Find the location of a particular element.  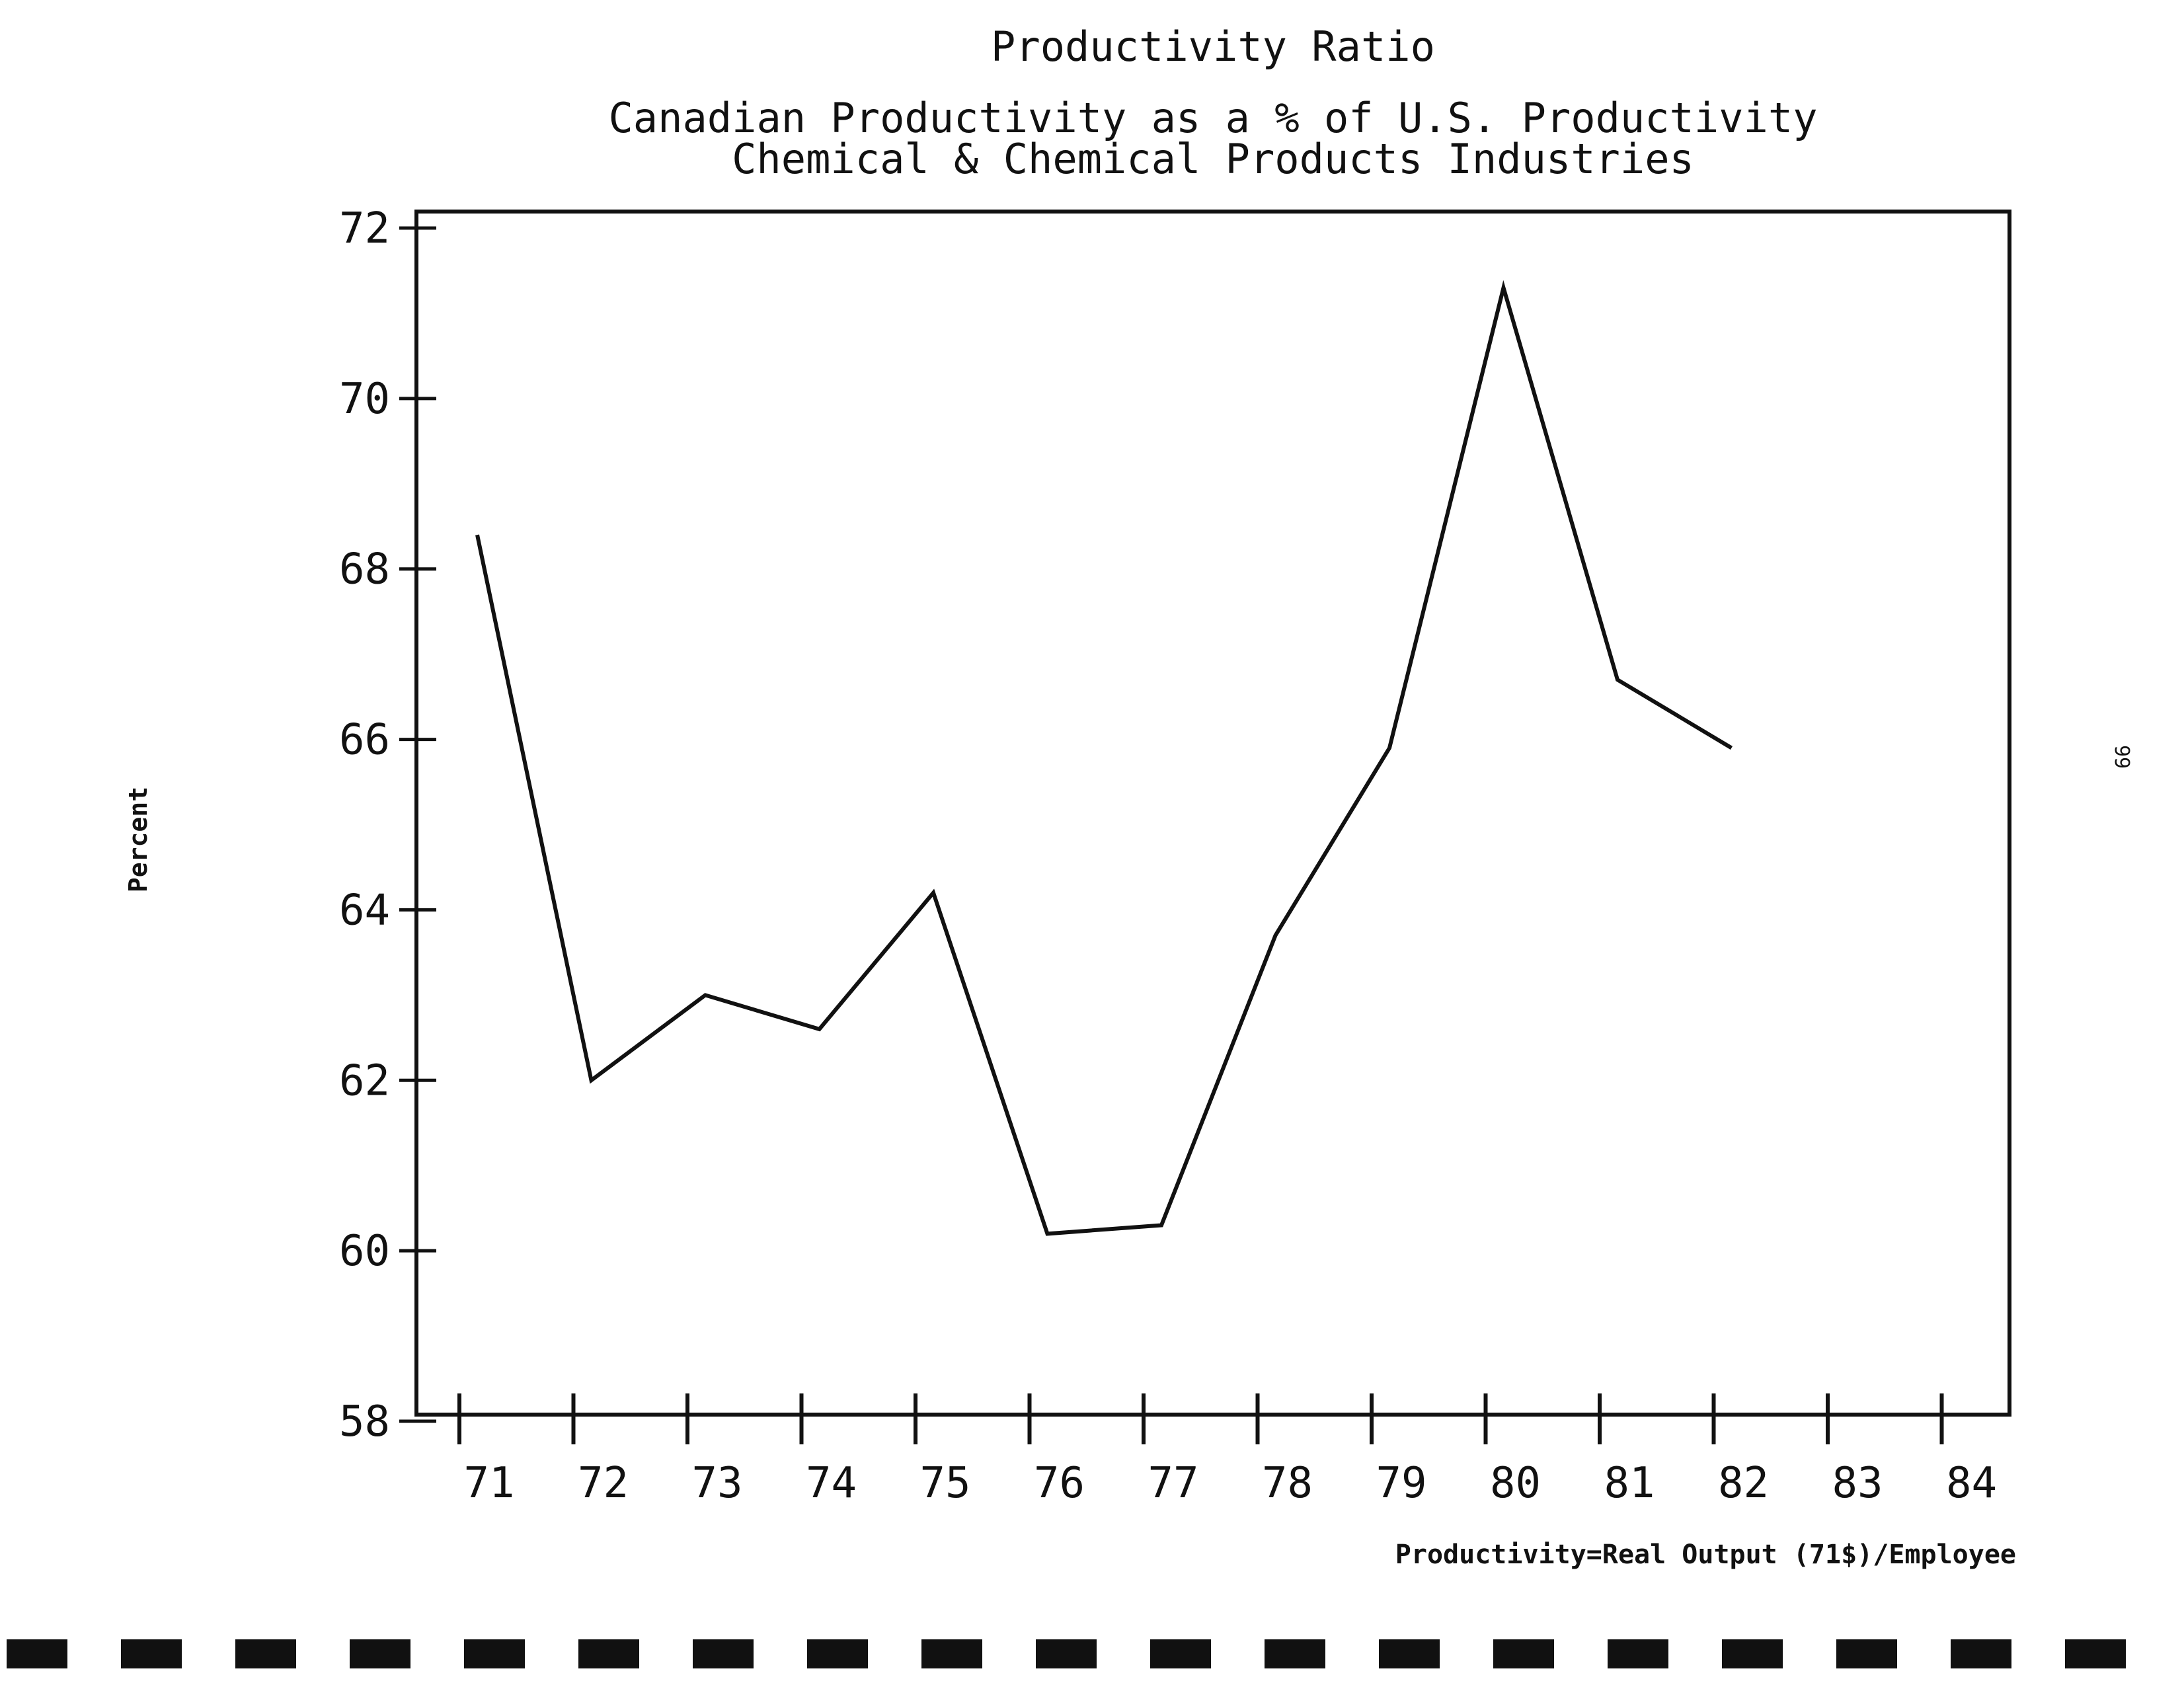

x-tick-label: 78 is located at coordinates (1287, 1483).